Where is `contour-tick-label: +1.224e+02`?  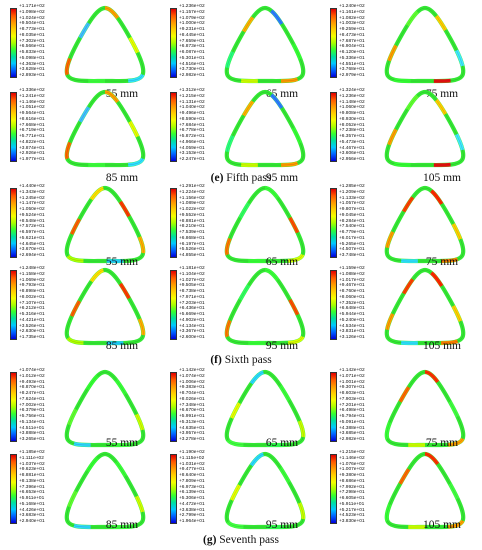 contour-tick-label: +1.224e+02 is located at coordinates (202, 193).